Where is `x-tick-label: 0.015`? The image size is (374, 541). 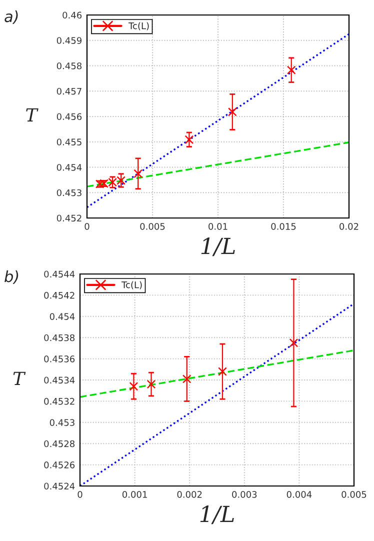 x-tick-label: 0.015 is located at coordinates (283, 226).